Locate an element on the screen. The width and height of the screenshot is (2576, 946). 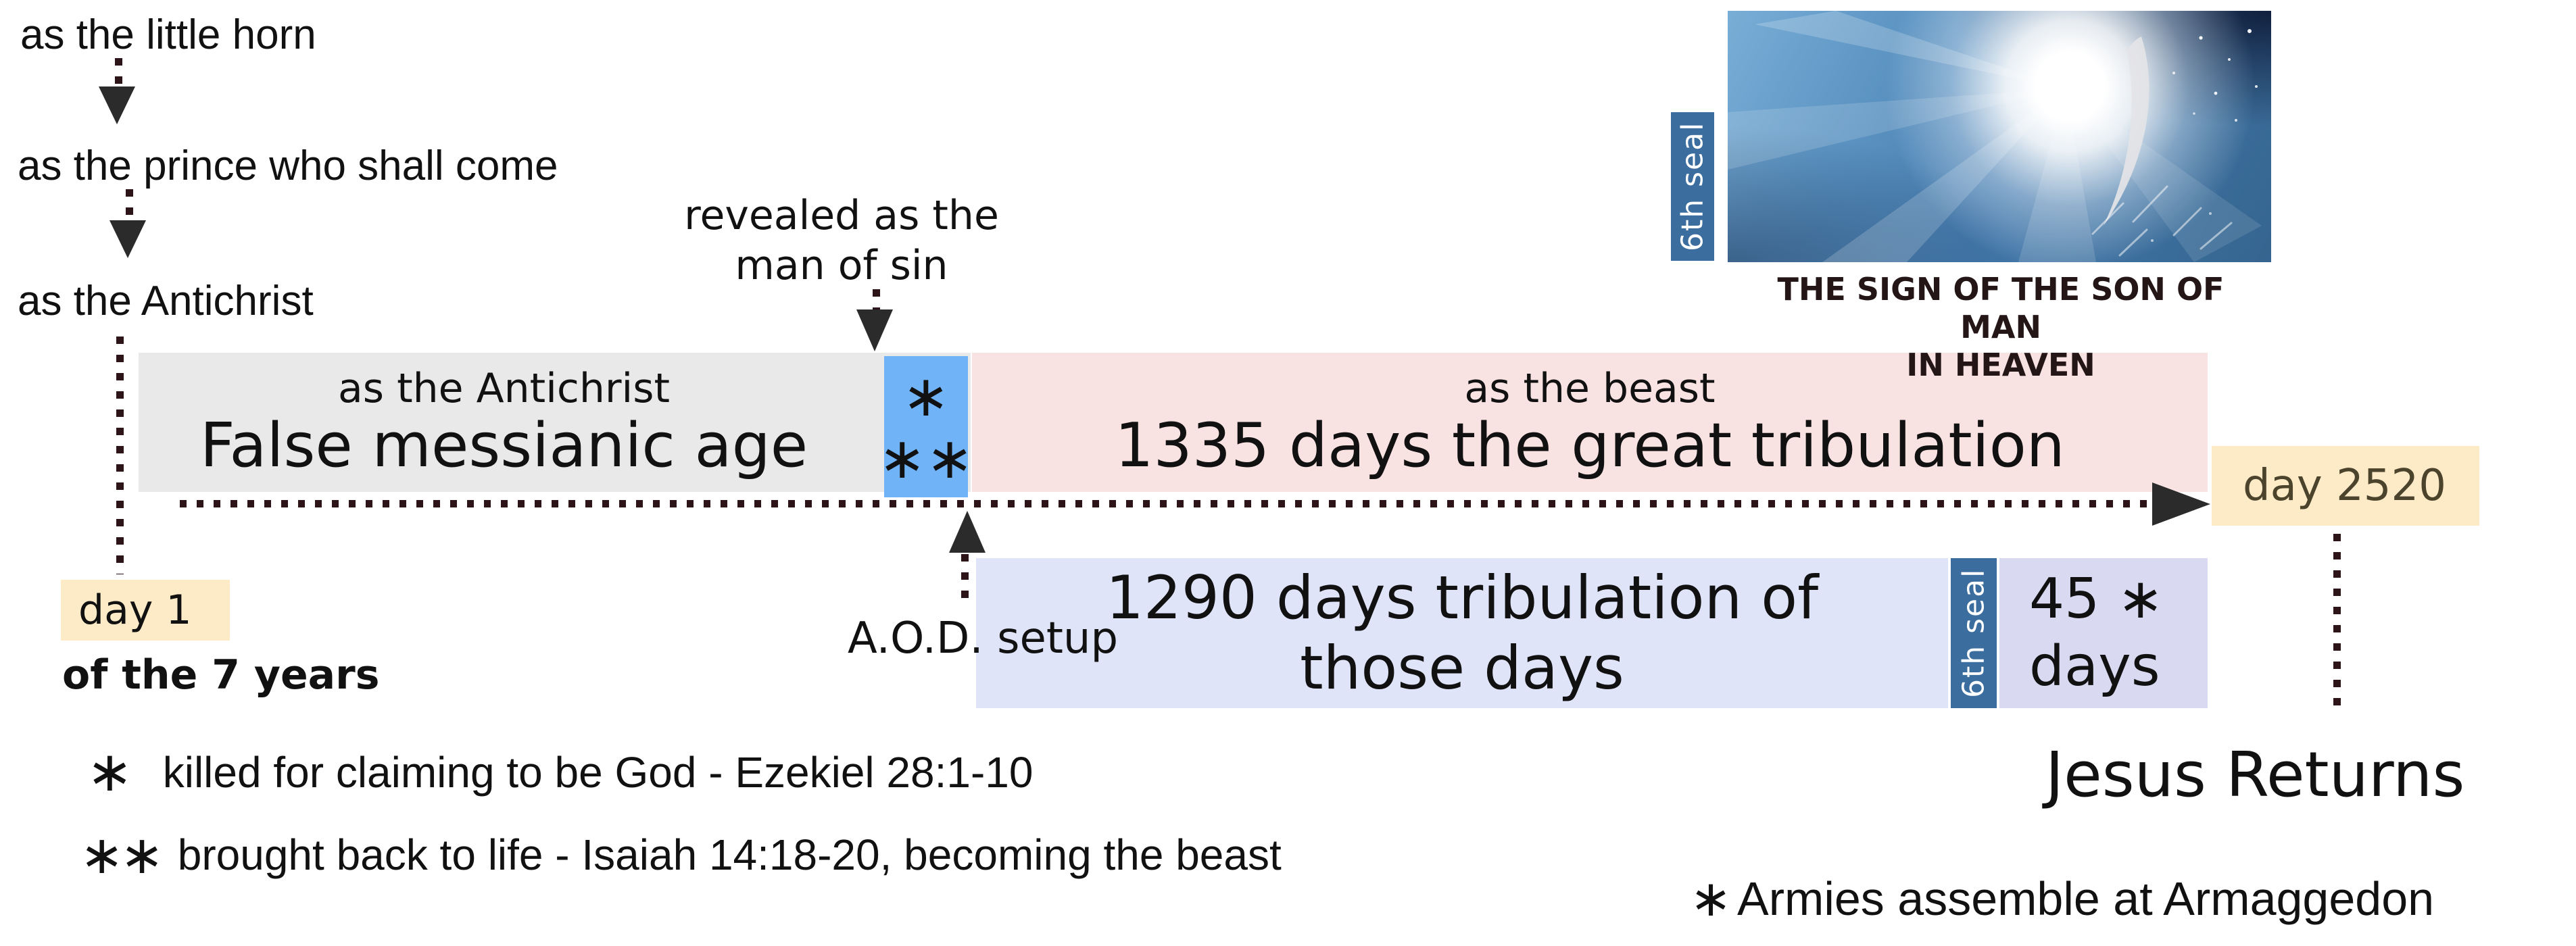
day1-boundary-line is located at coordinates (120, 455).